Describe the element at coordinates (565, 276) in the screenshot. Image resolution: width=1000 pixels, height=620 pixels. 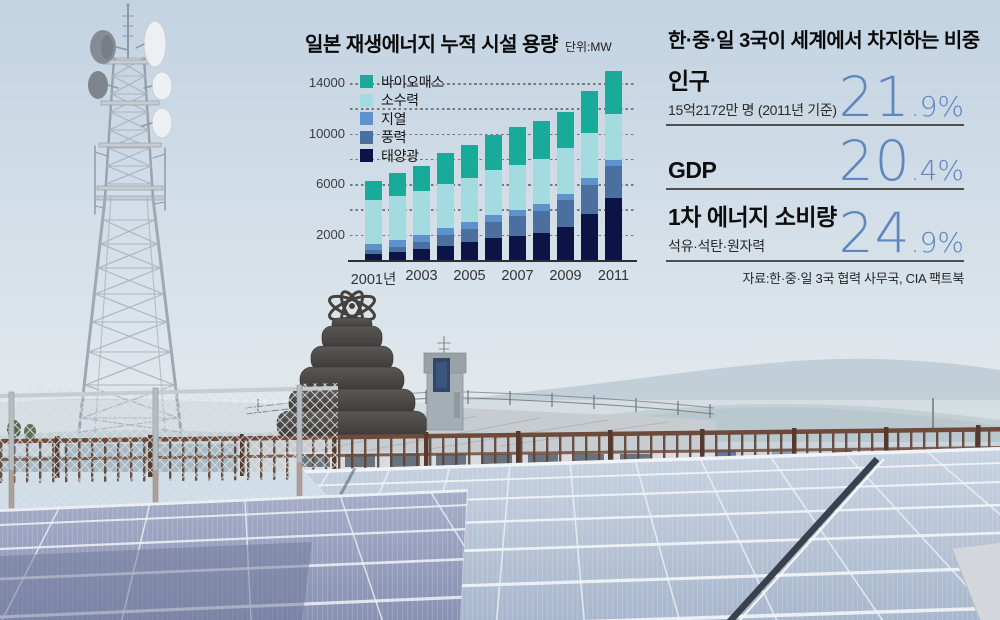
I see `x-tick-label: 2009` at that location.